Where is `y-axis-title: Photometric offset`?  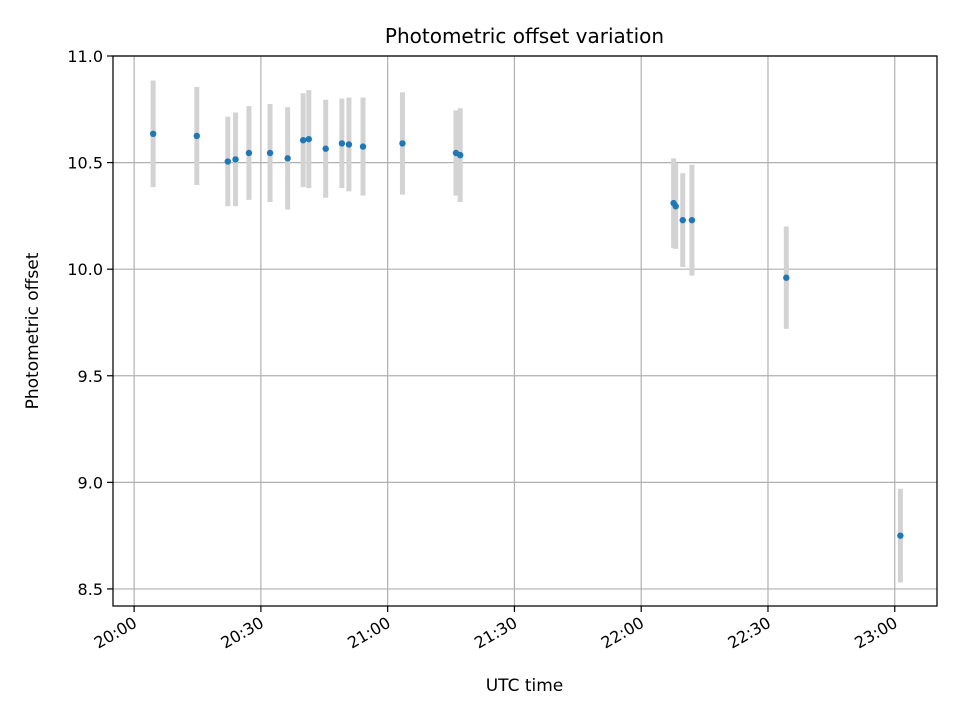
y-axis-title: Photometric offset is located at coordinates (33, 330).